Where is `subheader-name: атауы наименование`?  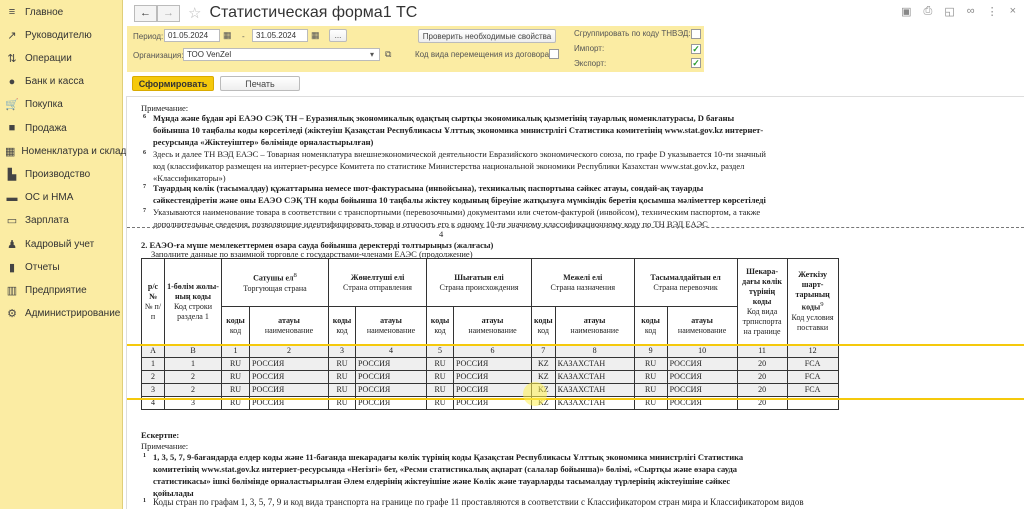
subheader-name: атауы наименование is located at coordinates (391, 325).